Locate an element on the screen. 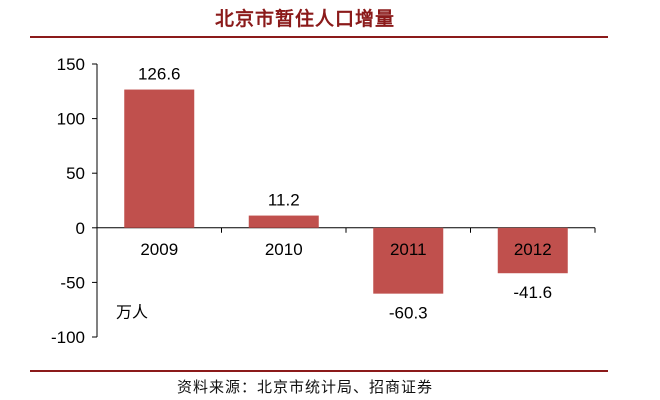 This screenshot has width=660, height=400. data-label: 11.2 is located at coordinates (284, 200).